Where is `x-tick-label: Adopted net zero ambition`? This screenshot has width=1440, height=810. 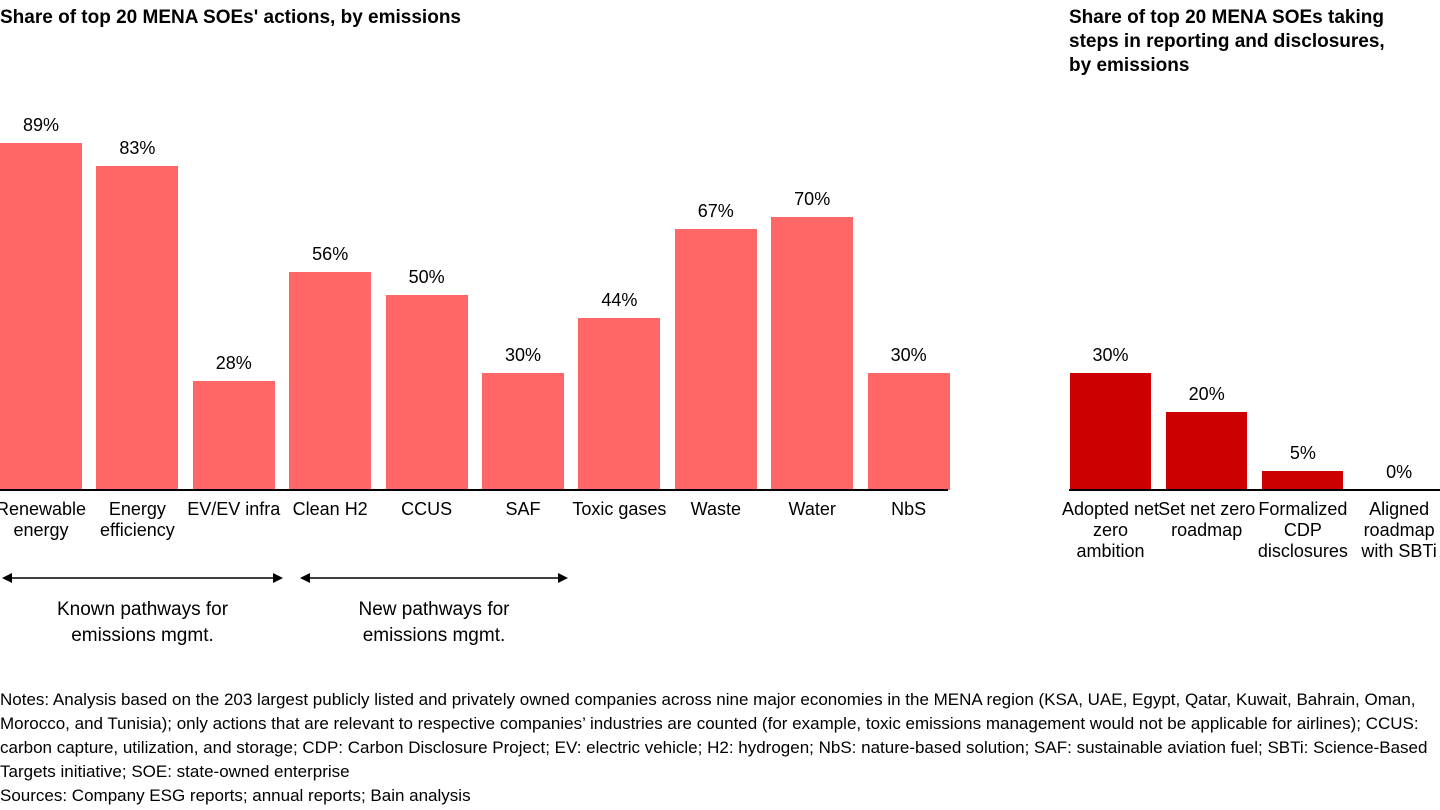 x-tick-label: Adopted net zero ambition is located at coordinates (1110, 530).